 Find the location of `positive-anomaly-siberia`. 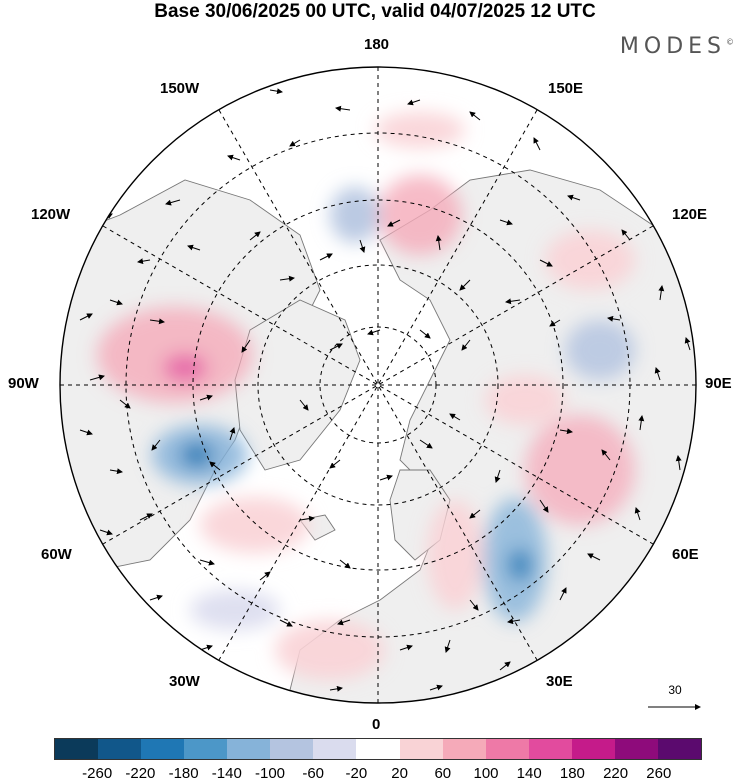

positive-anomaly-siberia is located at coordinates (580, 470).